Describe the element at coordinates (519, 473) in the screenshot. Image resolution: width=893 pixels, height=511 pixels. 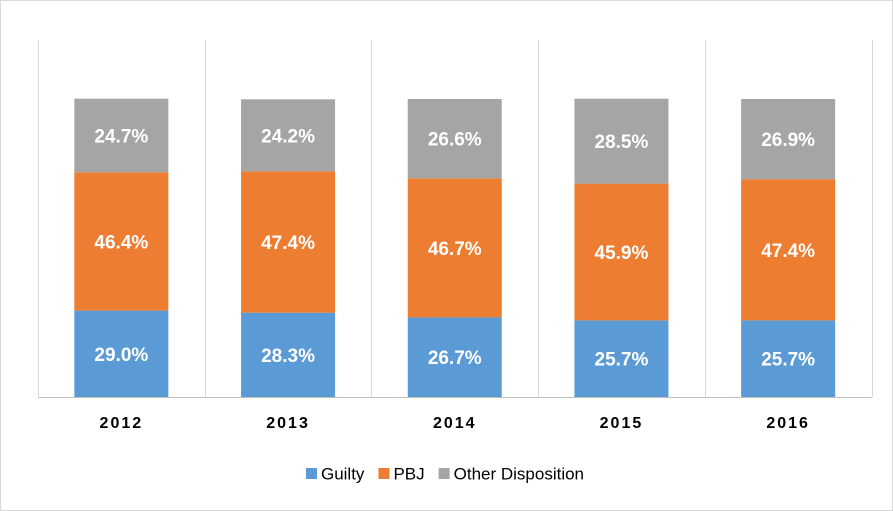
I see `legend-label: Other Disposition` at that location.